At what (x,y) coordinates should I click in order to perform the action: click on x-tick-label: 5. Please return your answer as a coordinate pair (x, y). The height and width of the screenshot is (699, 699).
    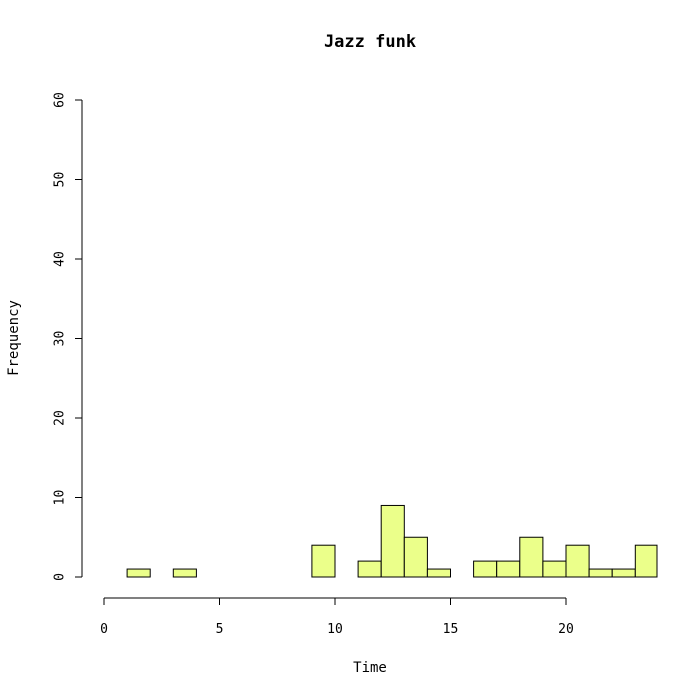
    Looking at the image, I should click on (220, 629).